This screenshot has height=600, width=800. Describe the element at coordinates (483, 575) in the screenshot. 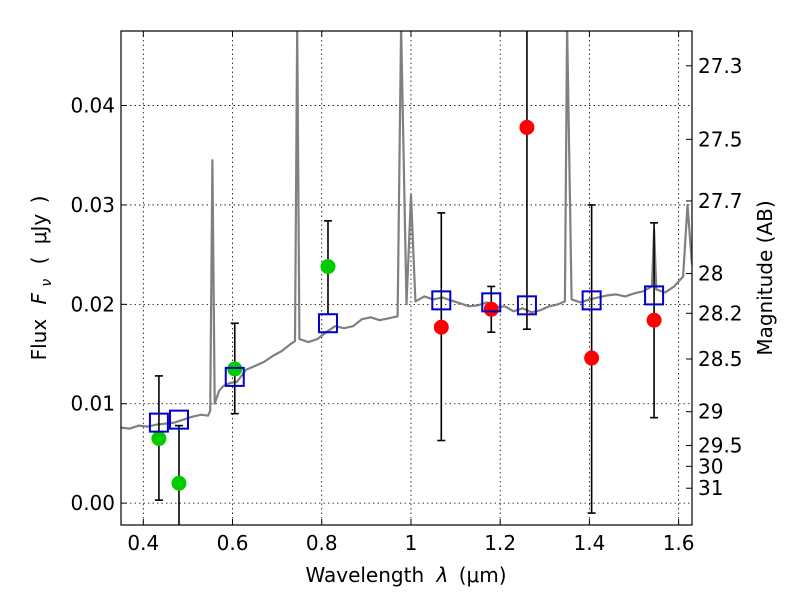

I see `x-axis-label-unit: (μm)` at that location.